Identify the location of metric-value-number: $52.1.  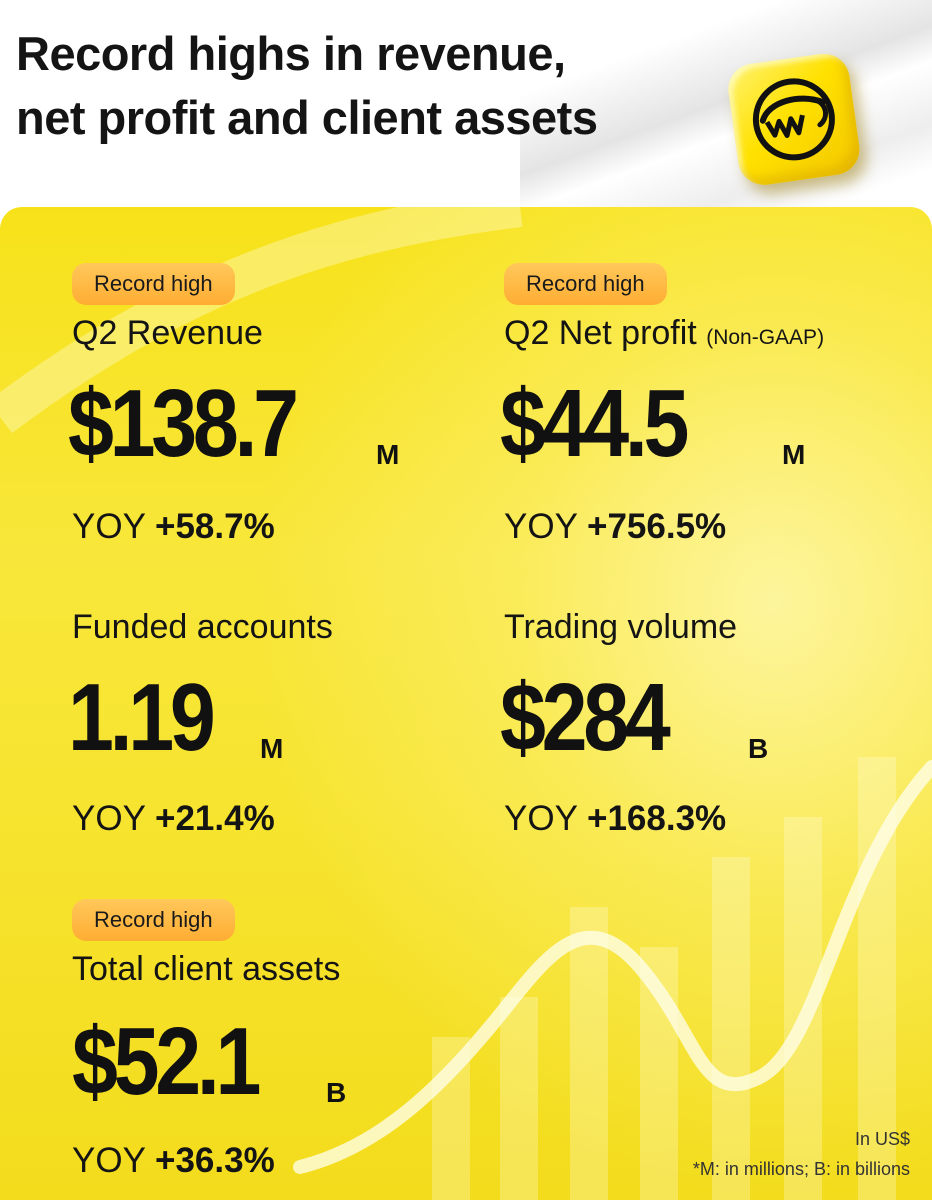
(166, 1061).